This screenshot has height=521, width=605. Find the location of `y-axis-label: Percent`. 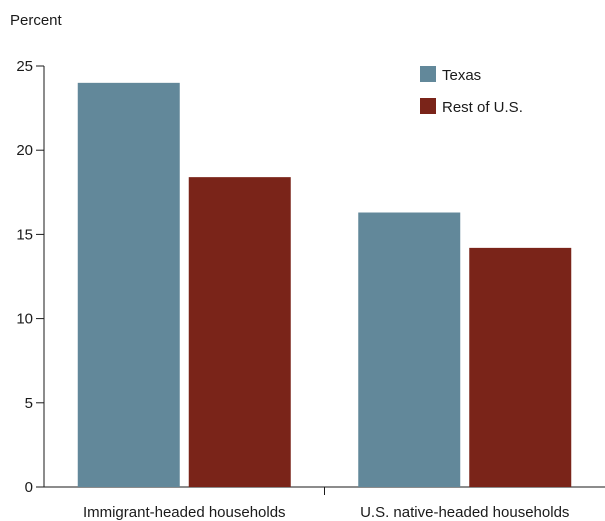

y-axis-label: Percent is located at coordinates (36, 20).